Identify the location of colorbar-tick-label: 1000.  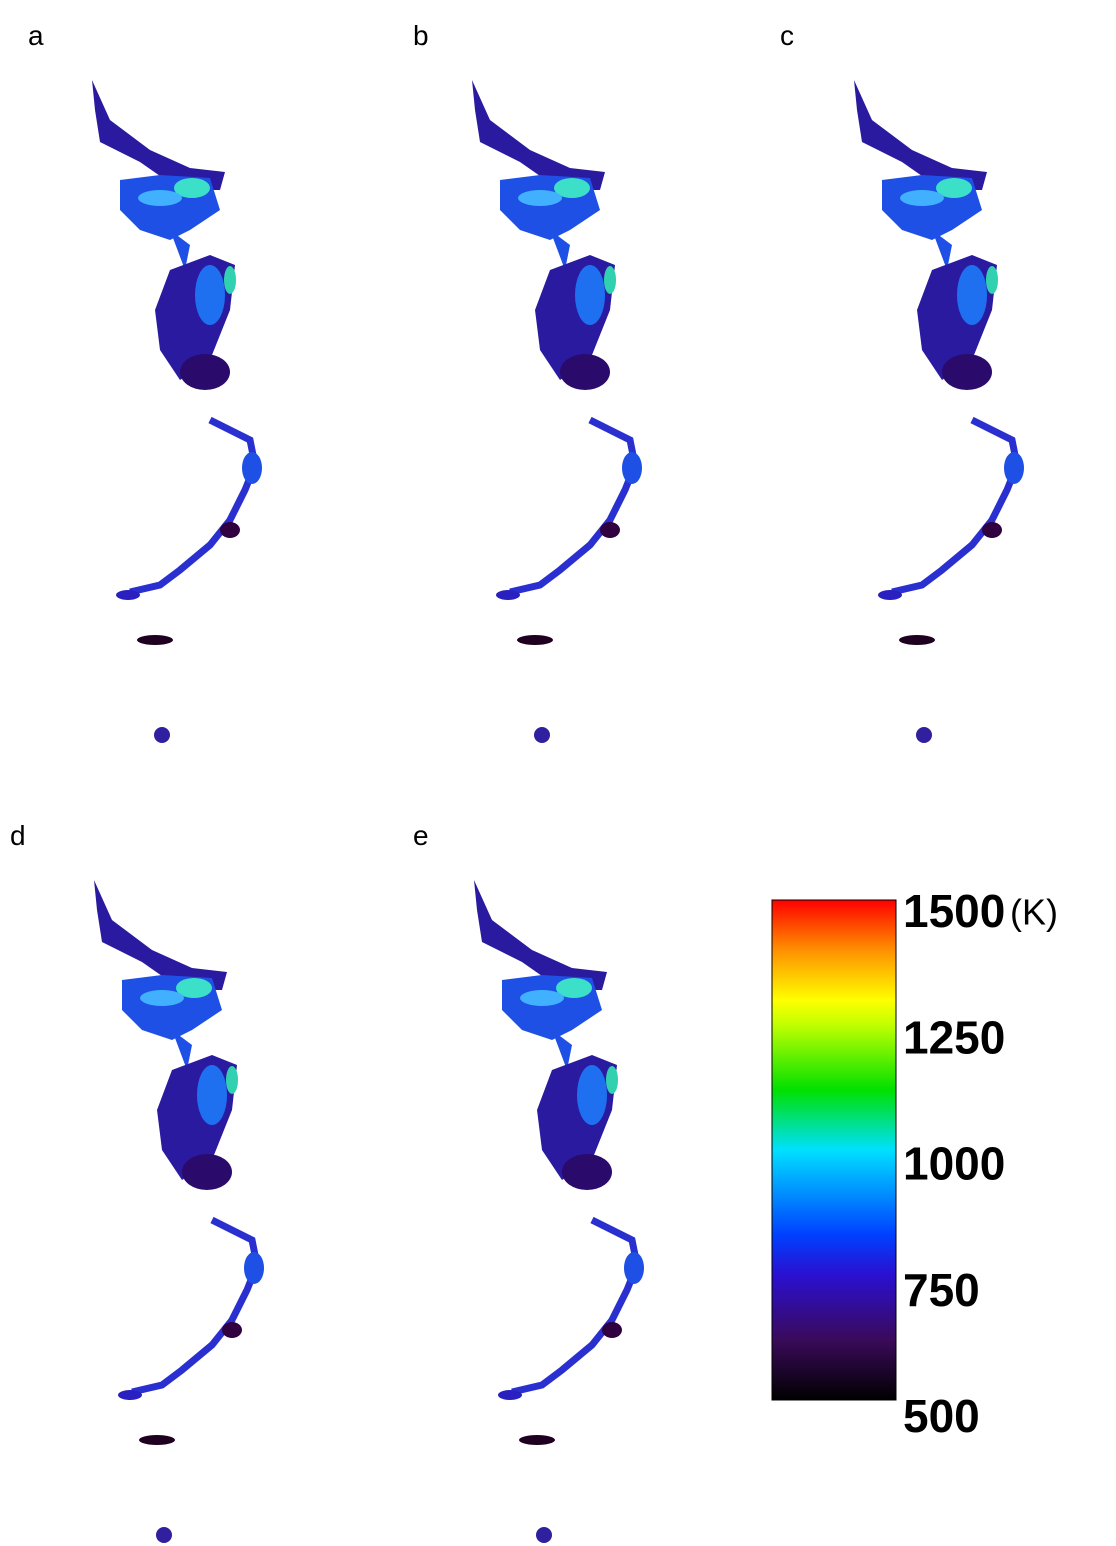
(954, 1164).